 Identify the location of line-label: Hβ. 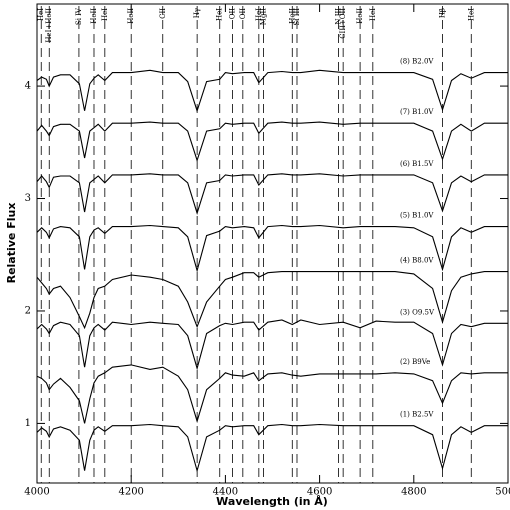
(443, 13).